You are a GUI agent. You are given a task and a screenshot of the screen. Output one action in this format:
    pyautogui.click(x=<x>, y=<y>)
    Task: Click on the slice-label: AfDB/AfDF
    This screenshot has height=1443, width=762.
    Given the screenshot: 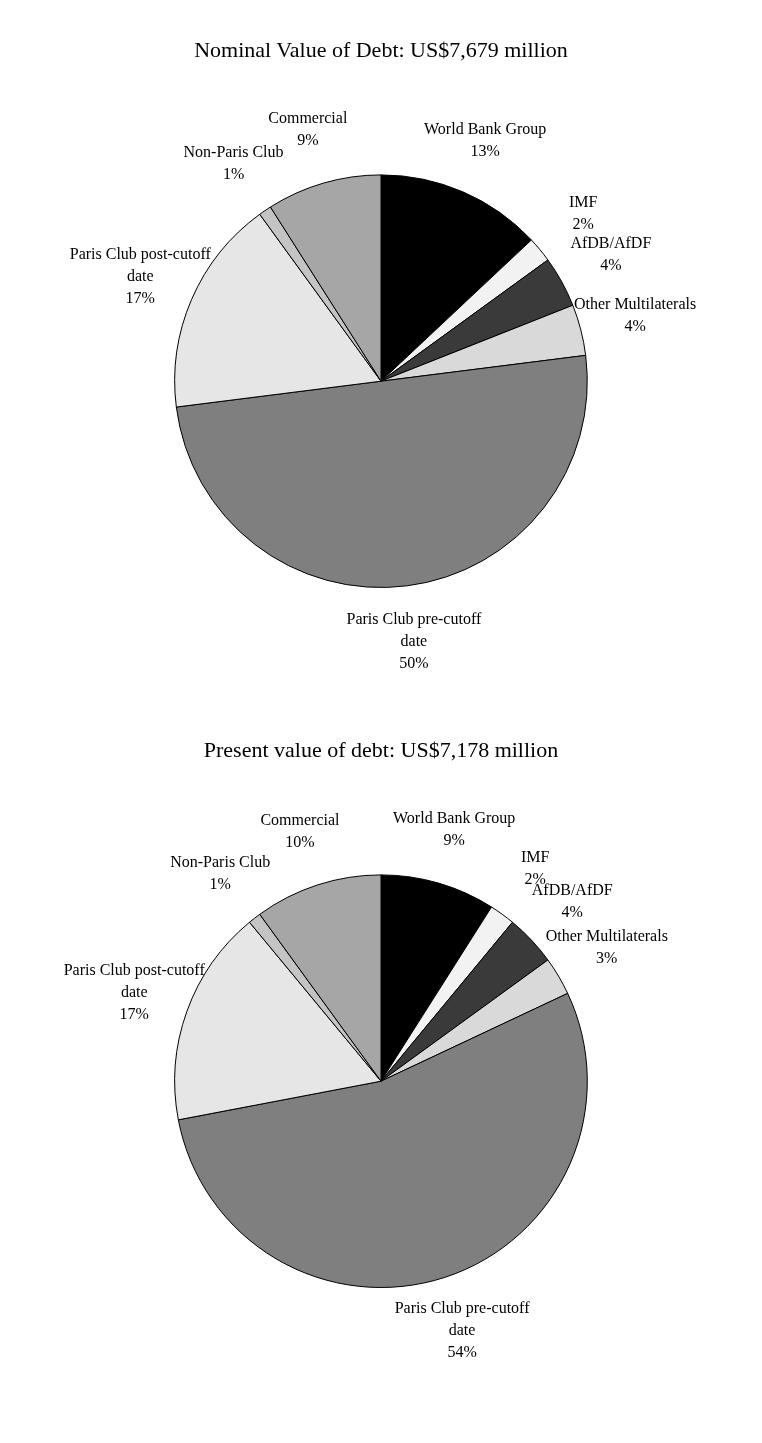 What is the action you would take?
    pyautogui.click(x=611, y=243)
    